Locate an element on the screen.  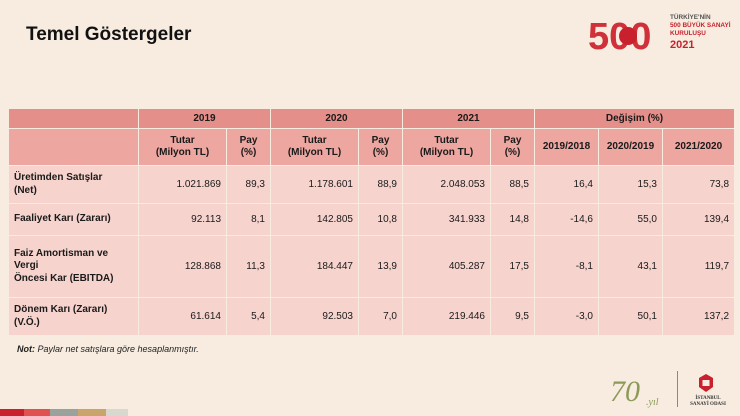
cell-value: 137,2 is located at coordinates (698, 316).